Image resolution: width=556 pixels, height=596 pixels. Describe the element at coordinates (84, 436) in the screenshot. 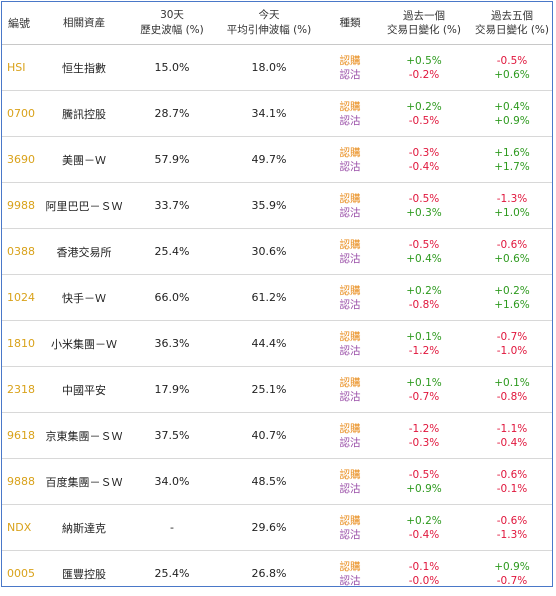

I see `asset-name: 京東集團－ＳＷ` at that location.